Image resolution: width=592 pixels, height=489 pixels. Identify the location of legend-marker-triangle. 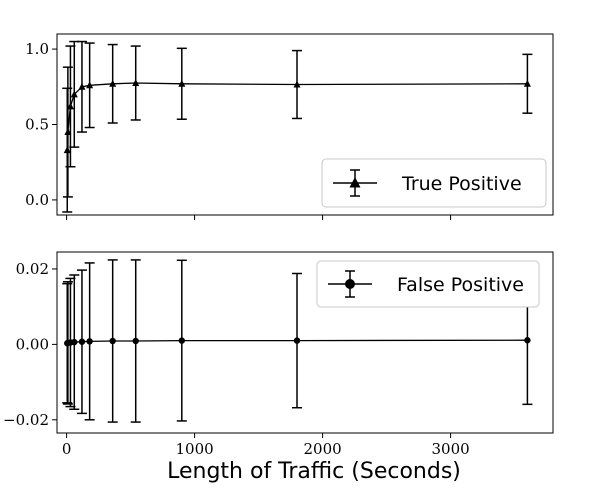
(355, 182).